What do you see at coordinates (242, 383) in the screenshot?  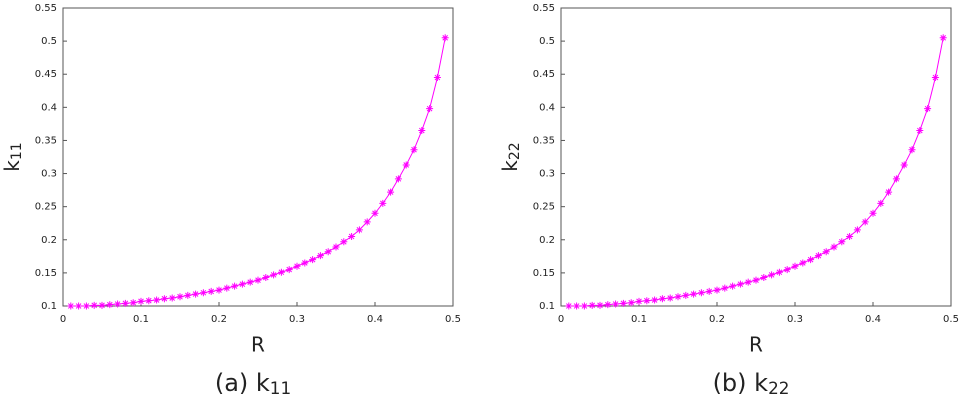 I see `caption-main: (a) k` at bounding box center [242, 383].